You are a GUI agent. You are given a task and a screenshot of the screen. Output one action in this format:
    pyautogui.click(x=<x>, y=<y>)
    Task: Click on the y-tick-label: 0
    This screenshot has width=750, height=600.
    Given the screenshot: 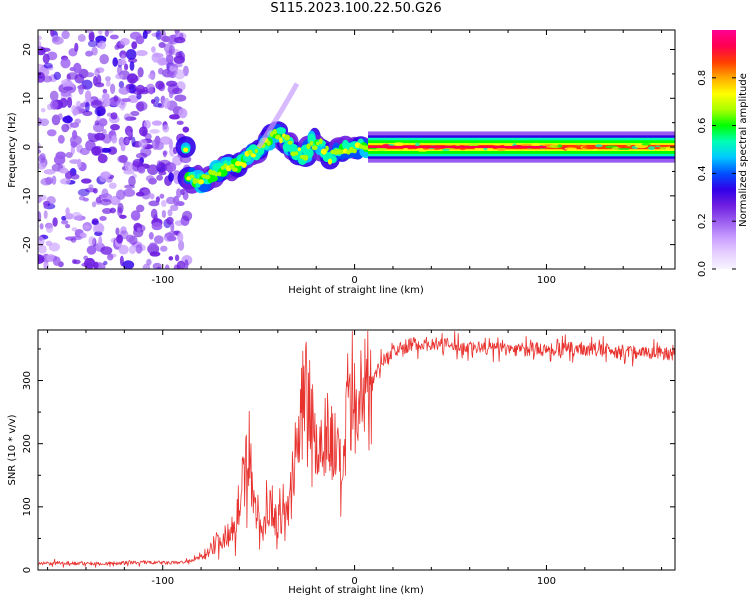 What is the action you would take?
    pyautogui.click(x=27, y=570)
    